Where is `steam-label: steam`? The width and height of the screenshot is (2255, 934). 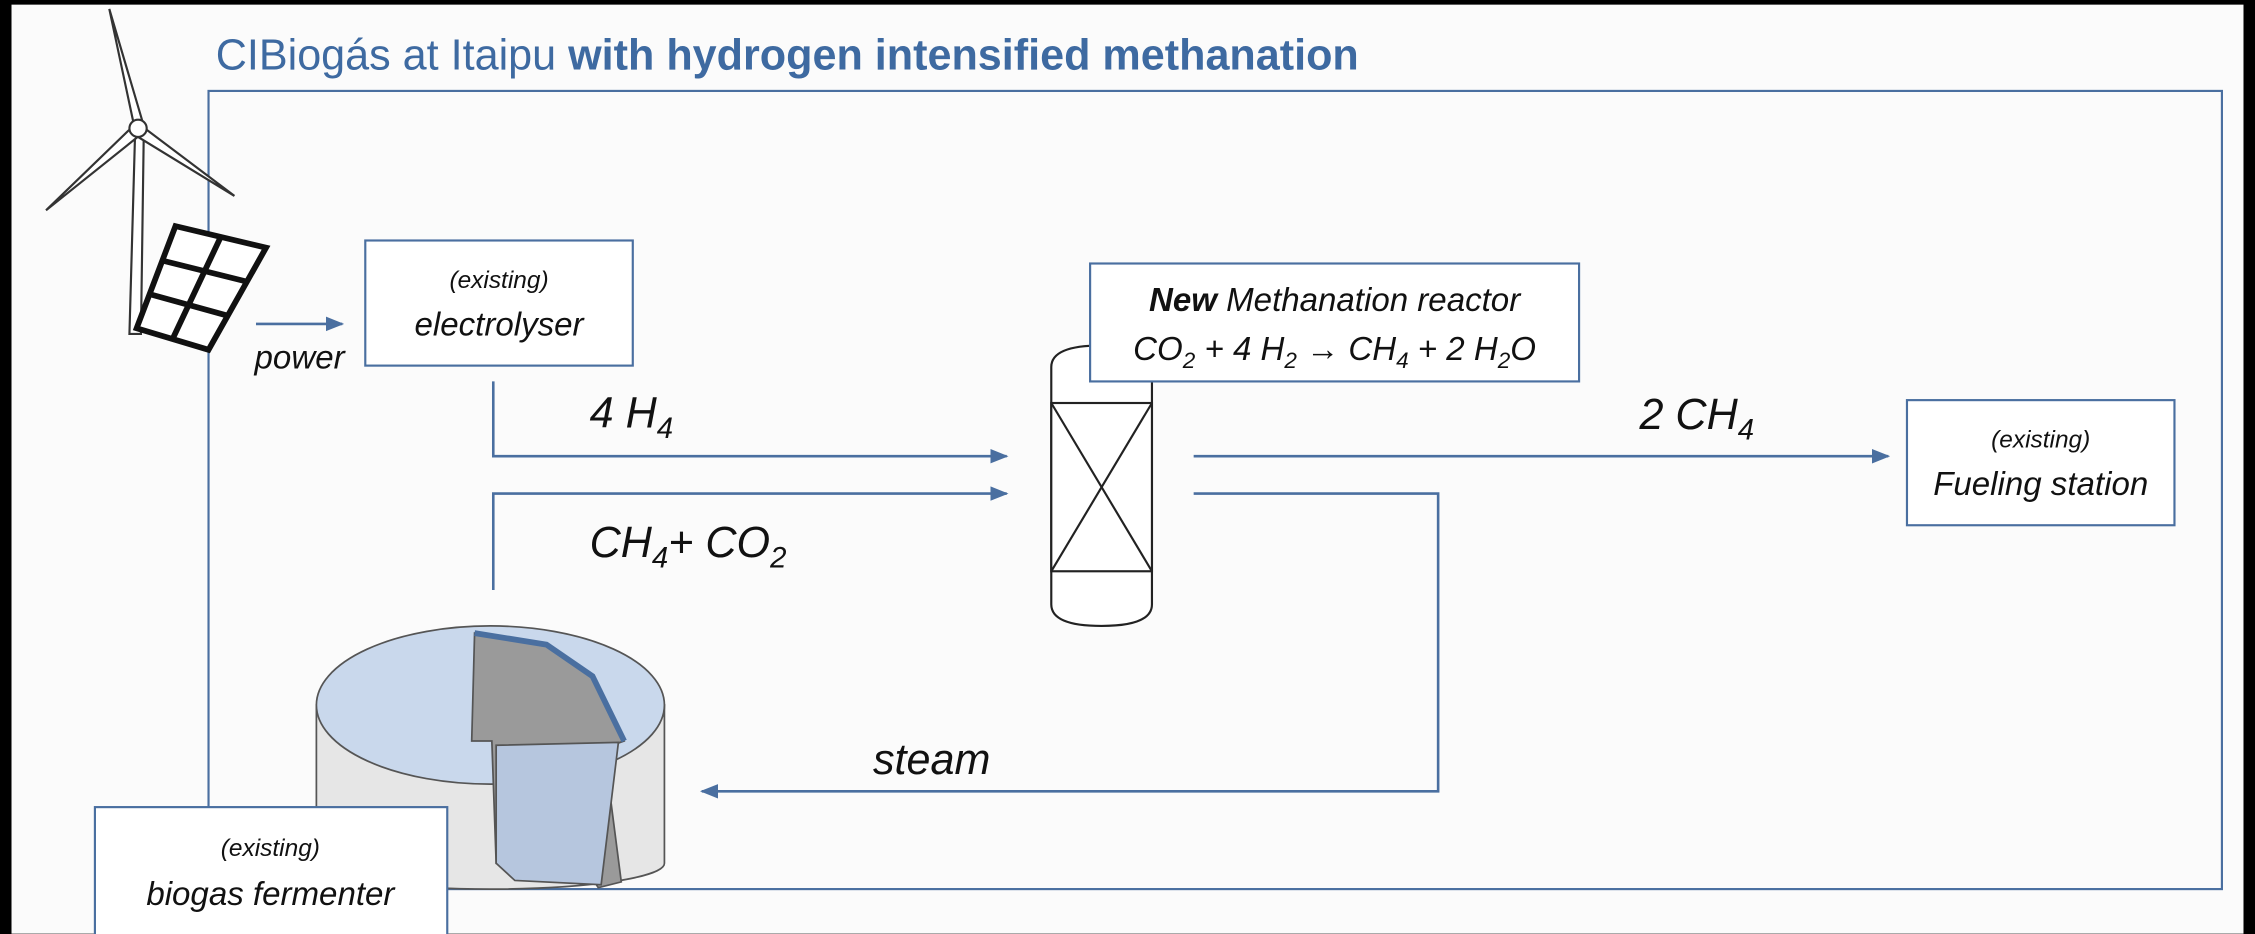 steam-label: steam is located at coordinates (931, 760).